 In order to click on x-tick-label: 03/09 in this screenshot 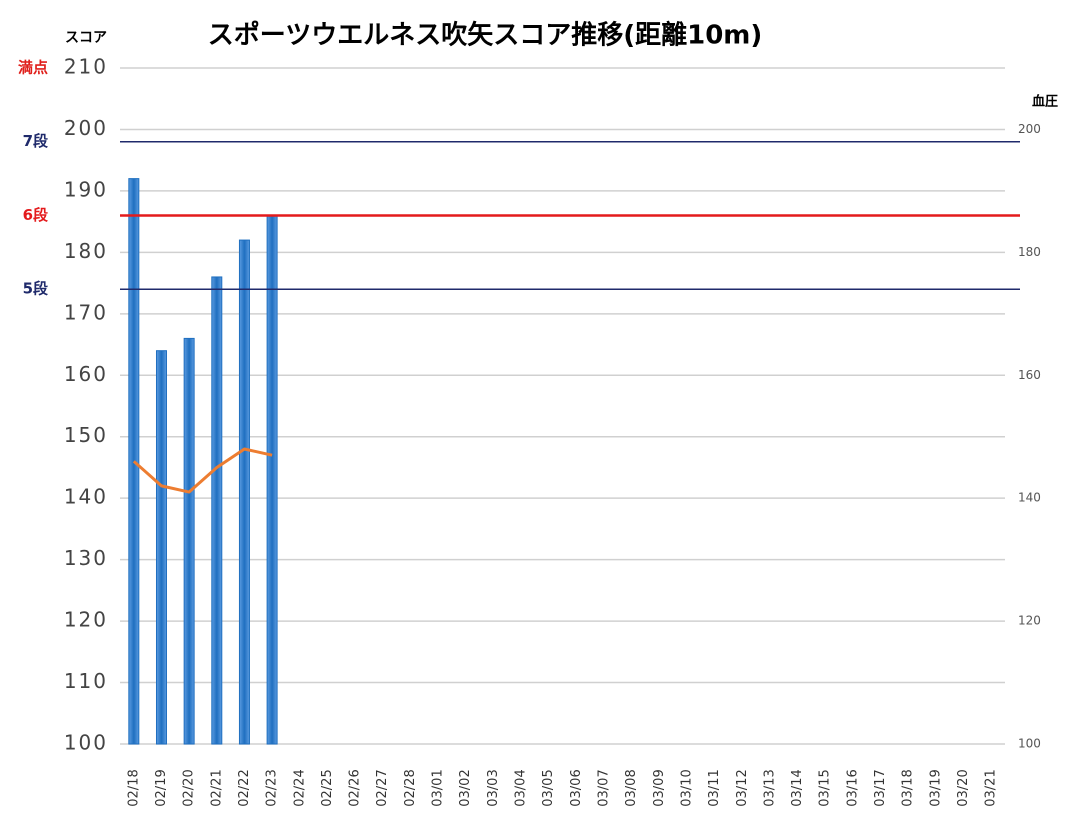, I will do `click(659, 787)`.